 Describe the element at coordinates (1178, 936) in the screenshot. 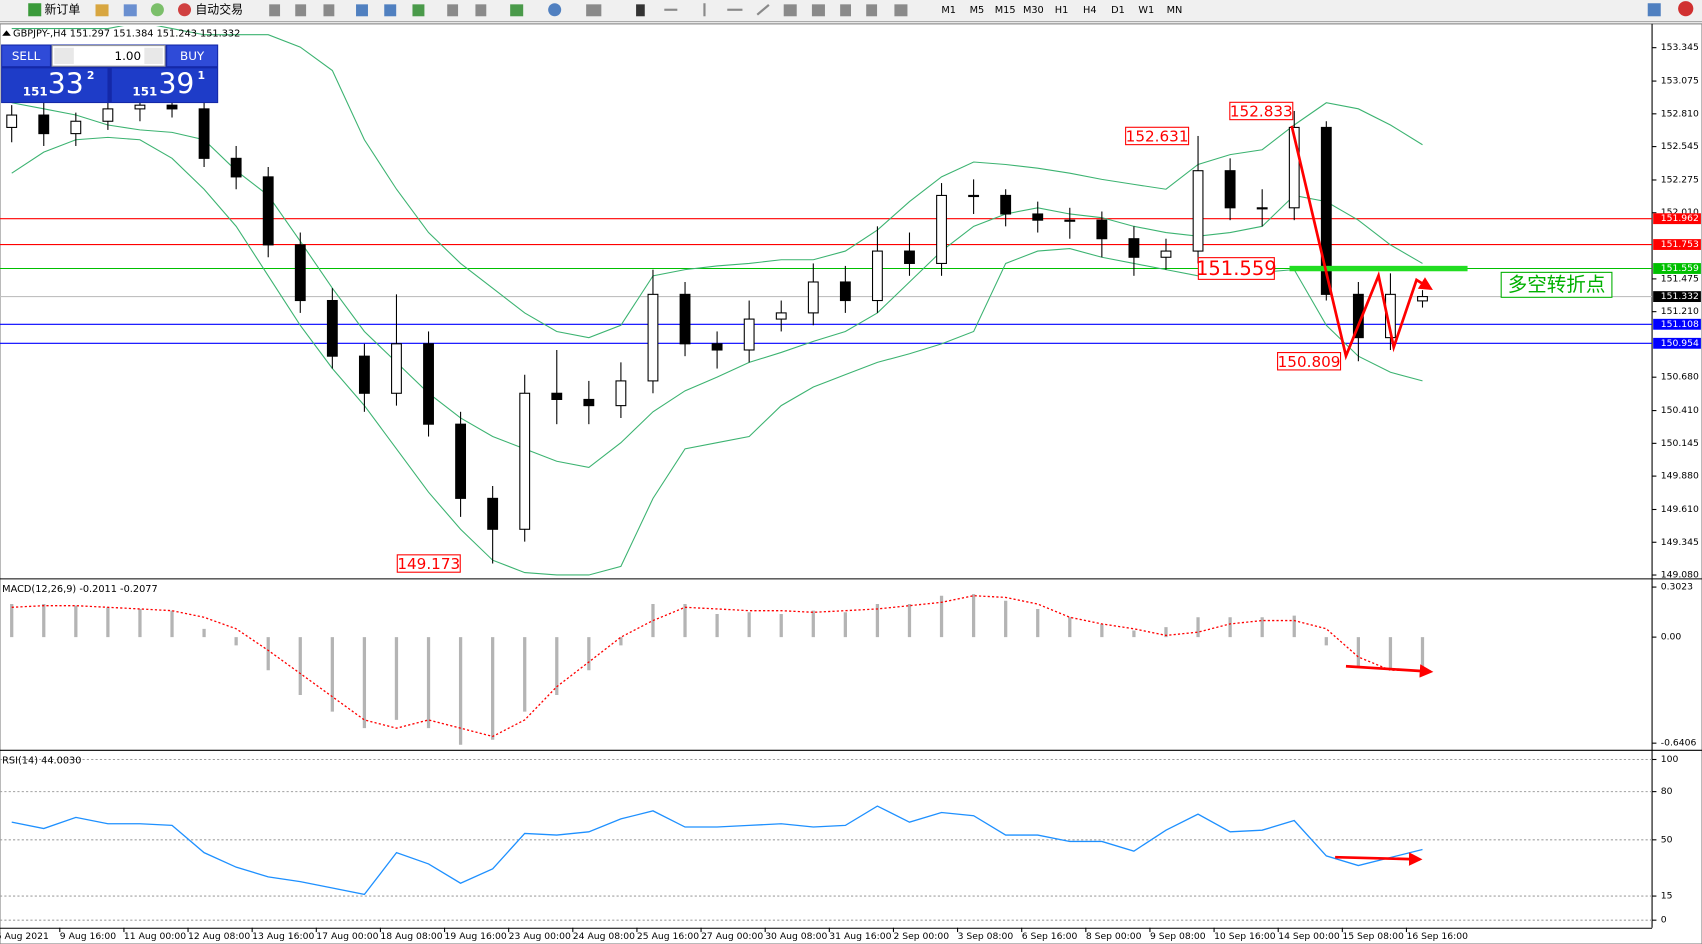

I see `x-tick-label: 9 Sep 08:00` at that location.